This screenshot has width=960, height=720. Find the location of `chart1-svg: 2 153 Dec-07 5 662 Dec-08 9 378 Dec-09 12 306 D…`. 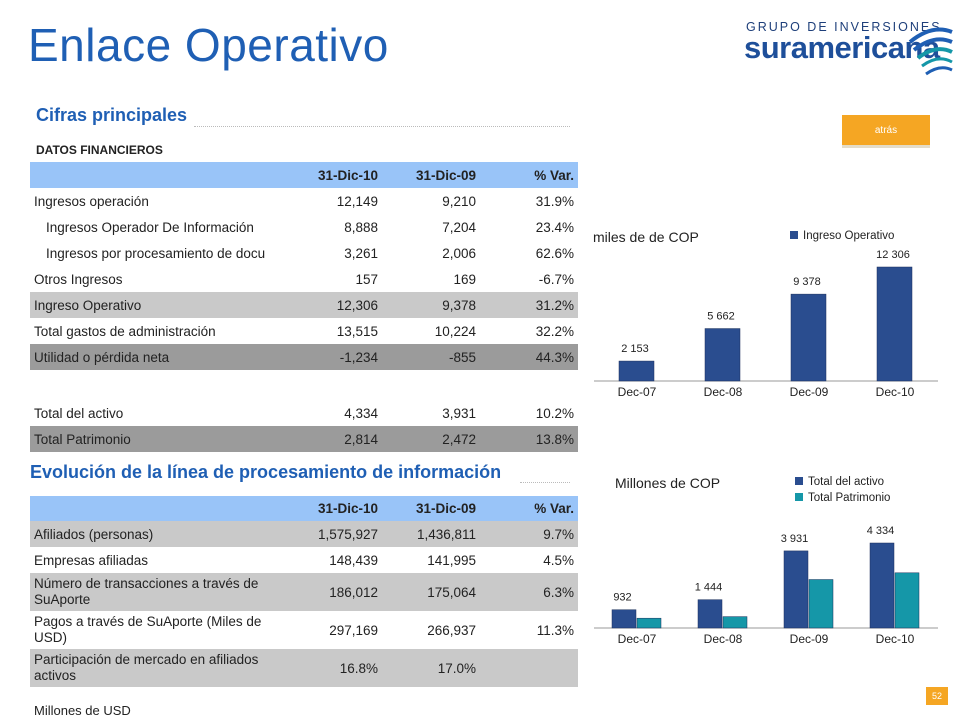

chart1-svg: 2 153 Dec-07 5 662 Dec-08 9 378 Dec-09 12 306 D… is located at coordinates (766, 314).